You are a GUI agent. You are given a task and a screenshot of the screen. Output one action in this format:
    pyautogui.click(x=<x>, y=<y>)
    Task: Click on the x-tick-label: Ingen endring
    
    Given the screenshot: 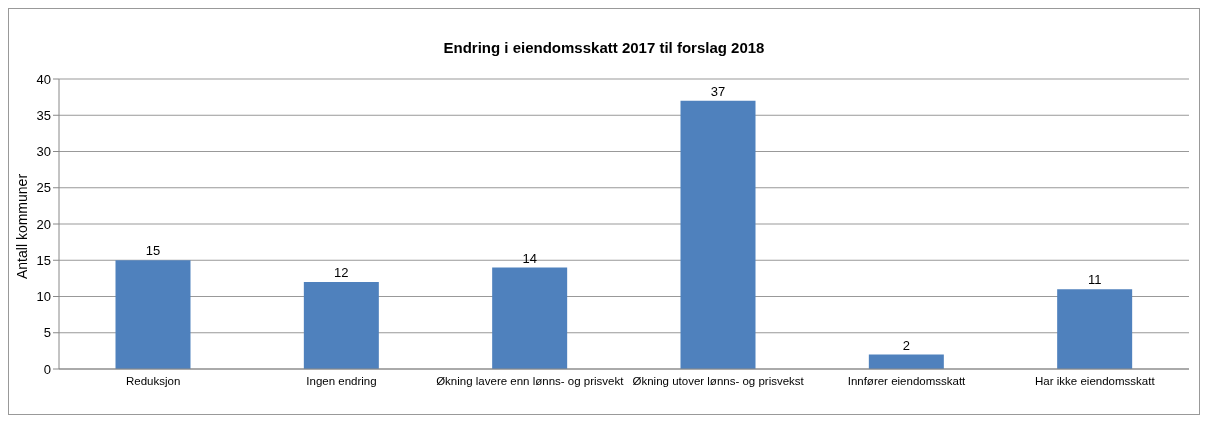 What is the action you would take?
    pyautogui.click(x=341, y=381)
    